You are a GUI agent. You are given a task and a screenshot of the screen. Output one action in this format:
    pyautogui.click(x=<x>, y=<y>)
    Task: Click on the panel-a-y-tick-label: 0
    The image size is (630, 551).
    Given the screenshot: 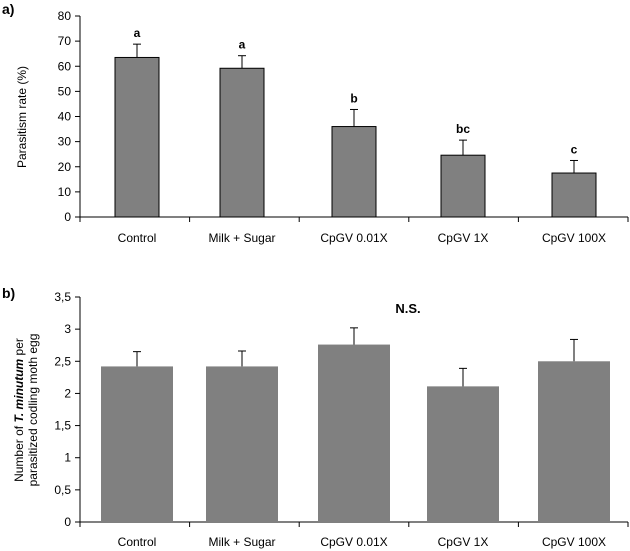 What is the action you would take?
    pyautogui.click(x=67, y=217)
    